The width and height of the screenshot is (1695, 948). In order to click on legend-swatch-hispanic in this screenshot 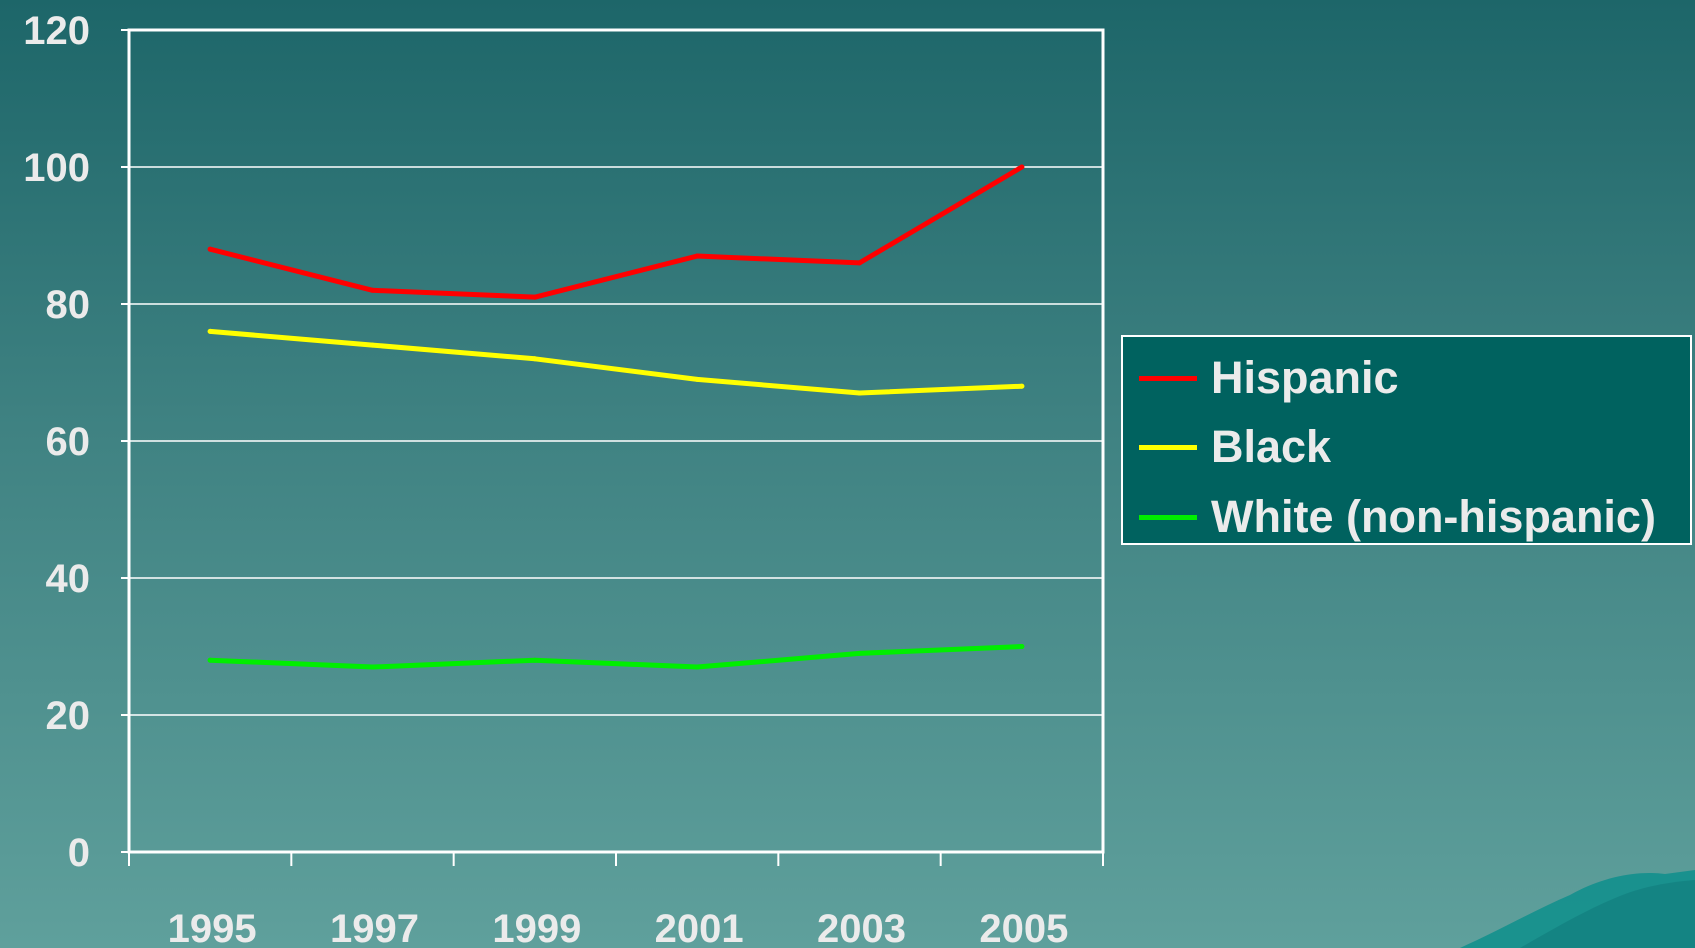, I will do `click(1168, 378)`.